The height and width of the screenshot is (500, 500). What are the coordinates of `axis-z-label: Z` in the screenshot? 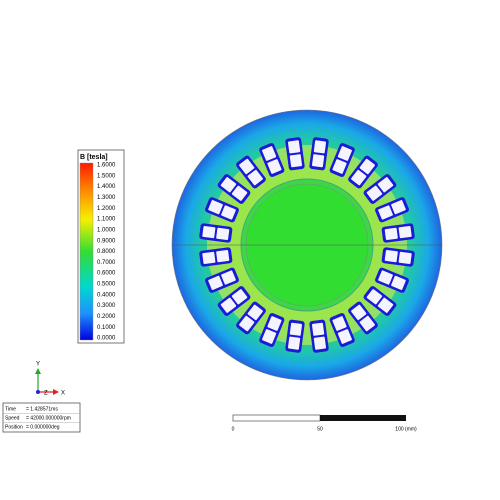 It's located at (46, 394).